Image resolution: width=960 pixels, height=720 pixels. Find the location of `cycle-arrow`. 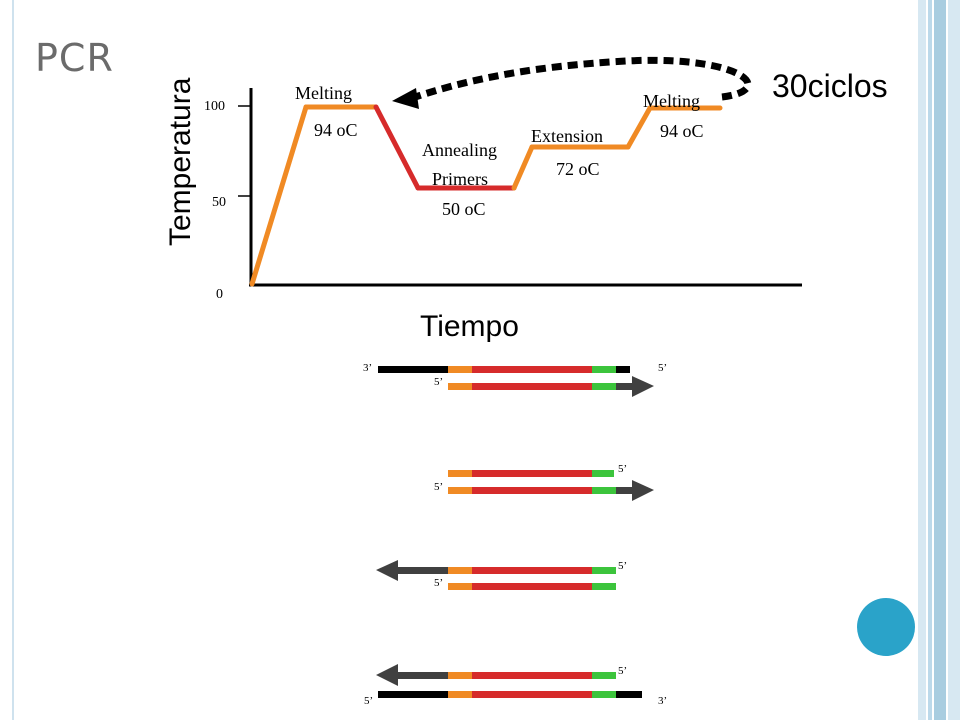

cycle-arrow is located at coordinates (581, 79).